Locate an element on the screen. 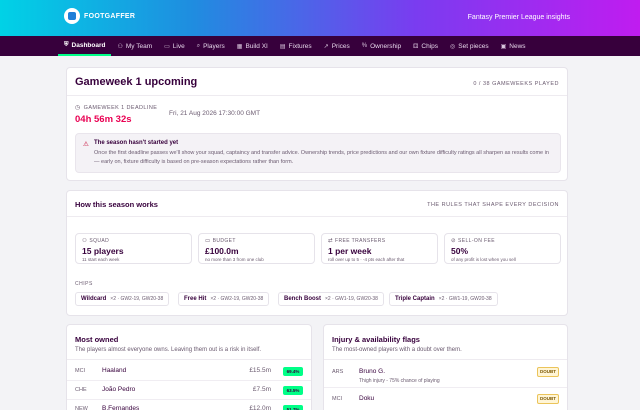 The height and width of the screenshot is (410, 640). player-name: B.Fernandes is located at coordinates (121, 407).